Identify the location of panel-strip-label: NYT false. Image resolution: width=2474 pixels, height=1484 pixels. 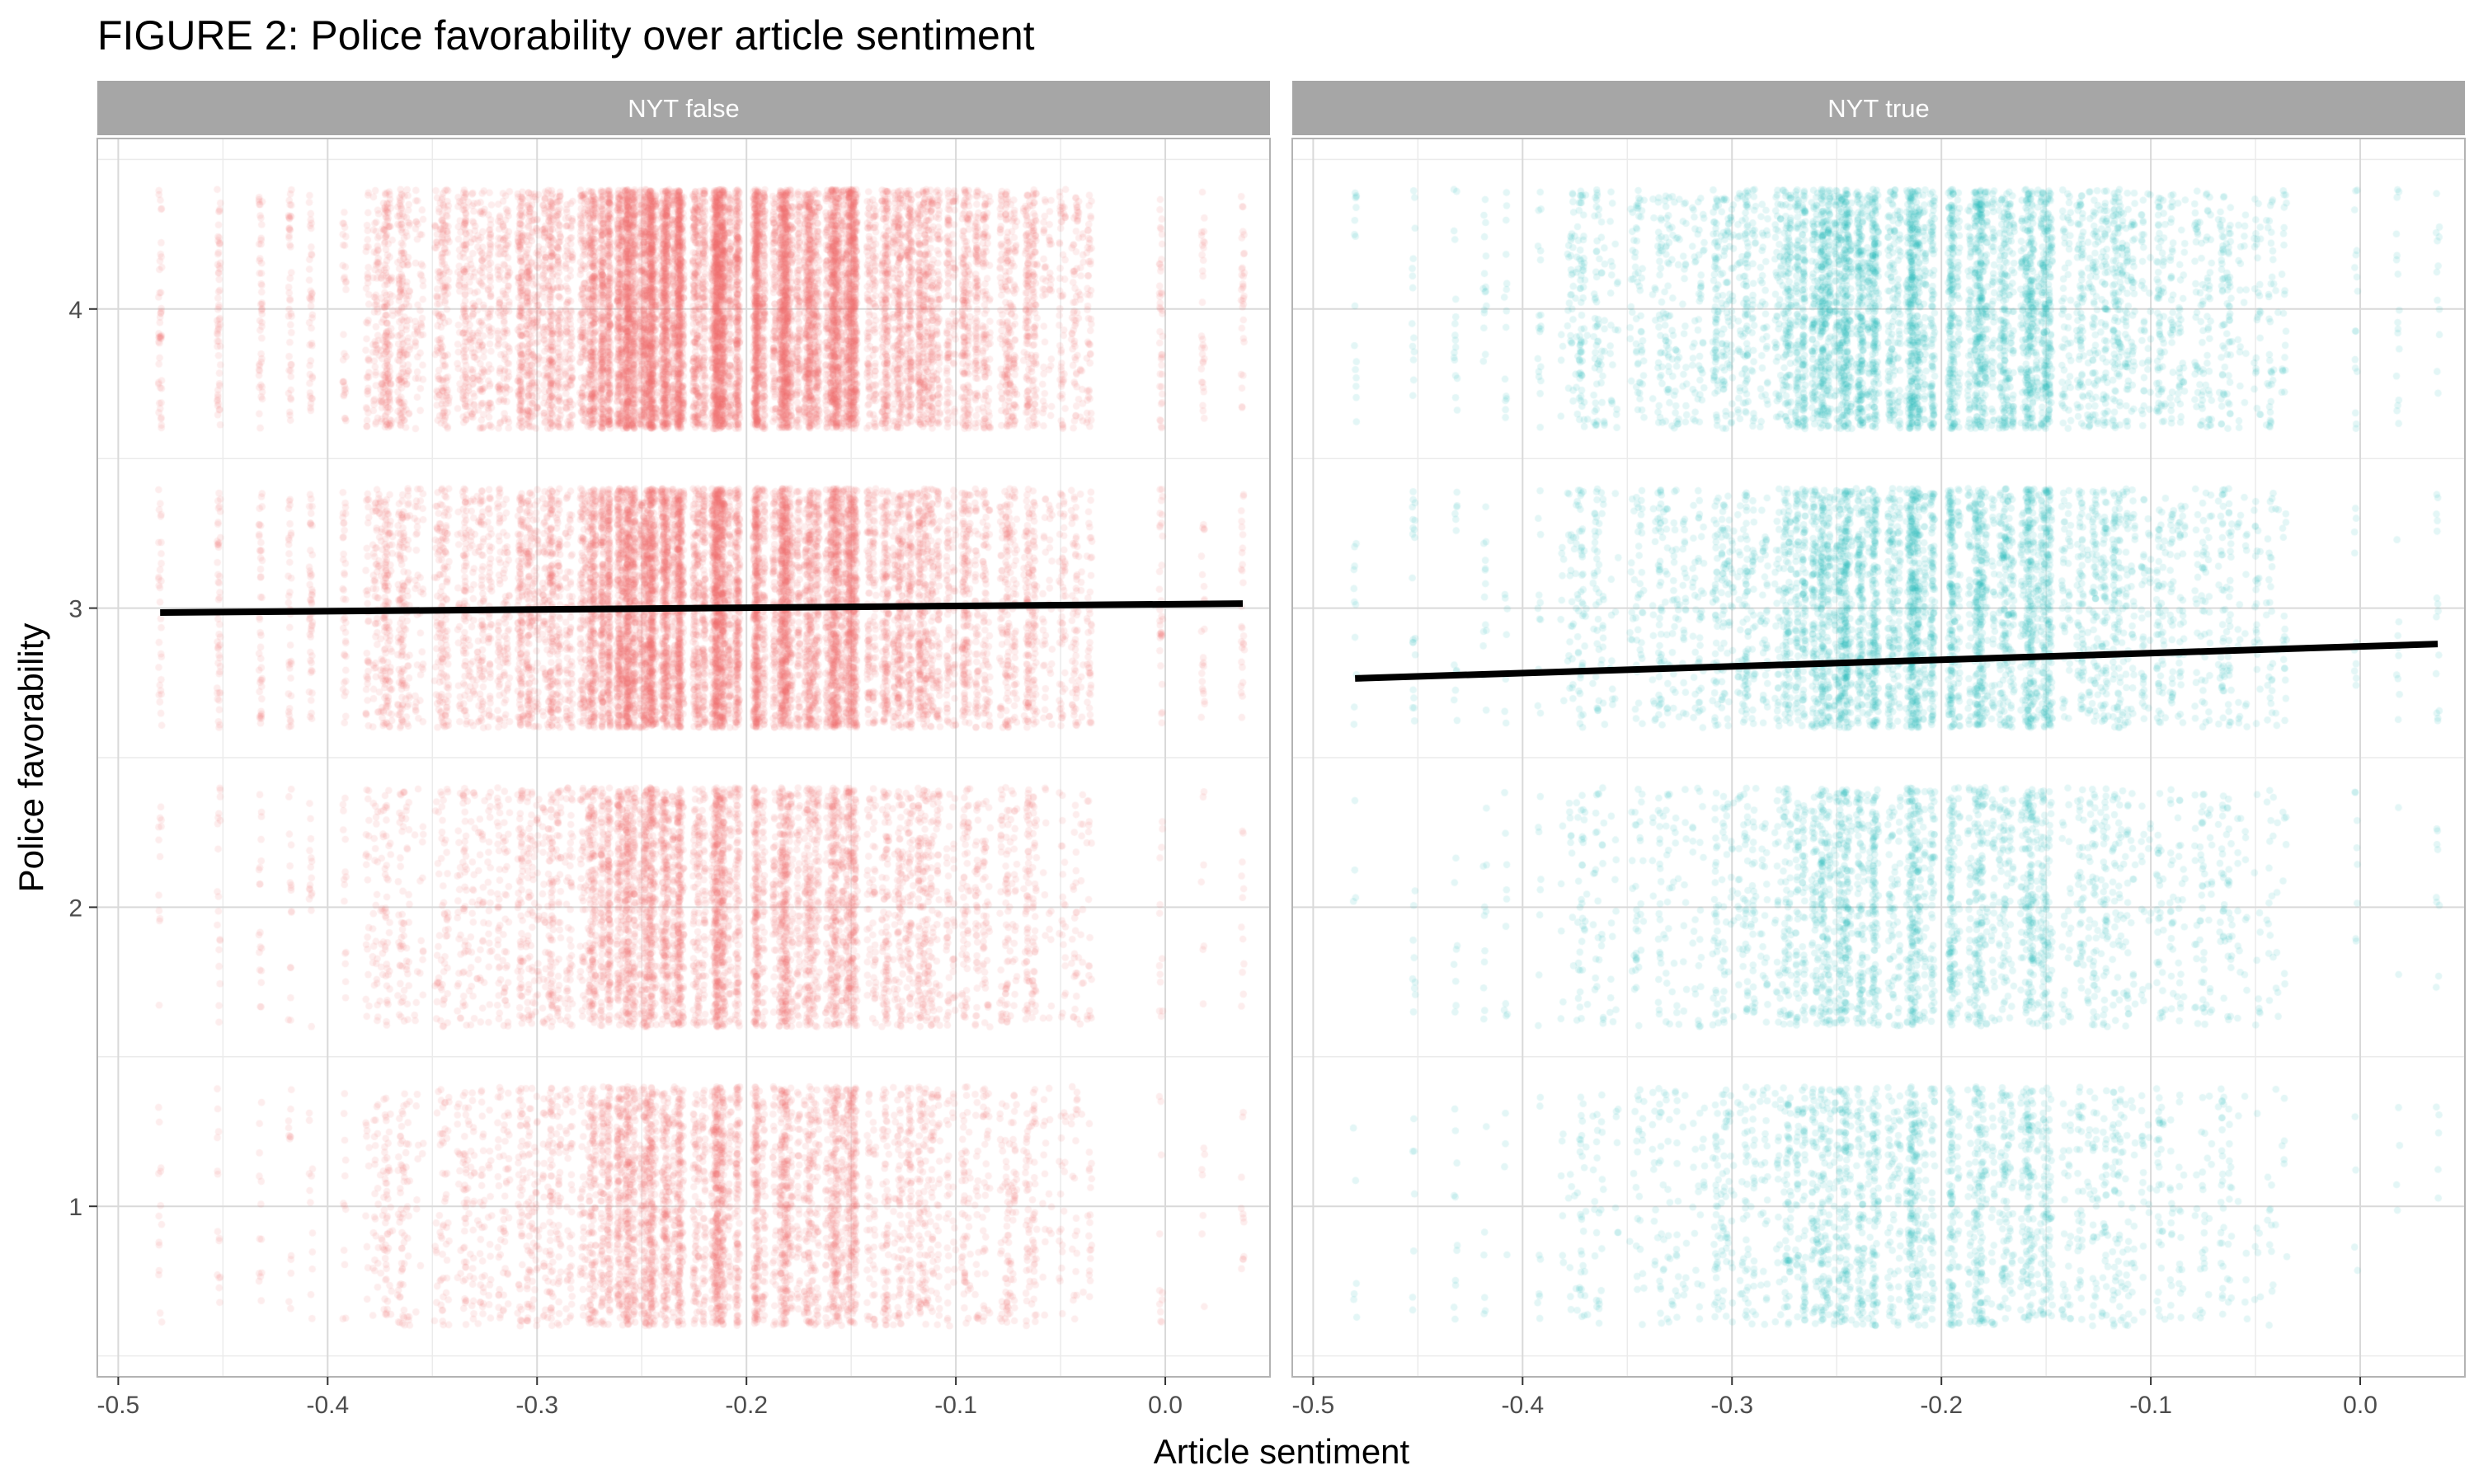
(684, 108).